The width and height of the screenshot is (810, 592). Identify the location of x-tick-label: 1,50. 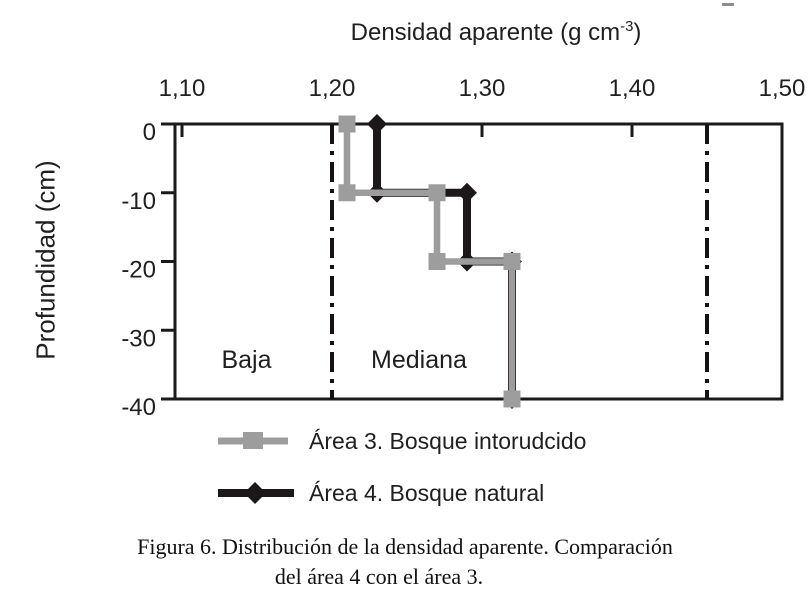
(782, 88).